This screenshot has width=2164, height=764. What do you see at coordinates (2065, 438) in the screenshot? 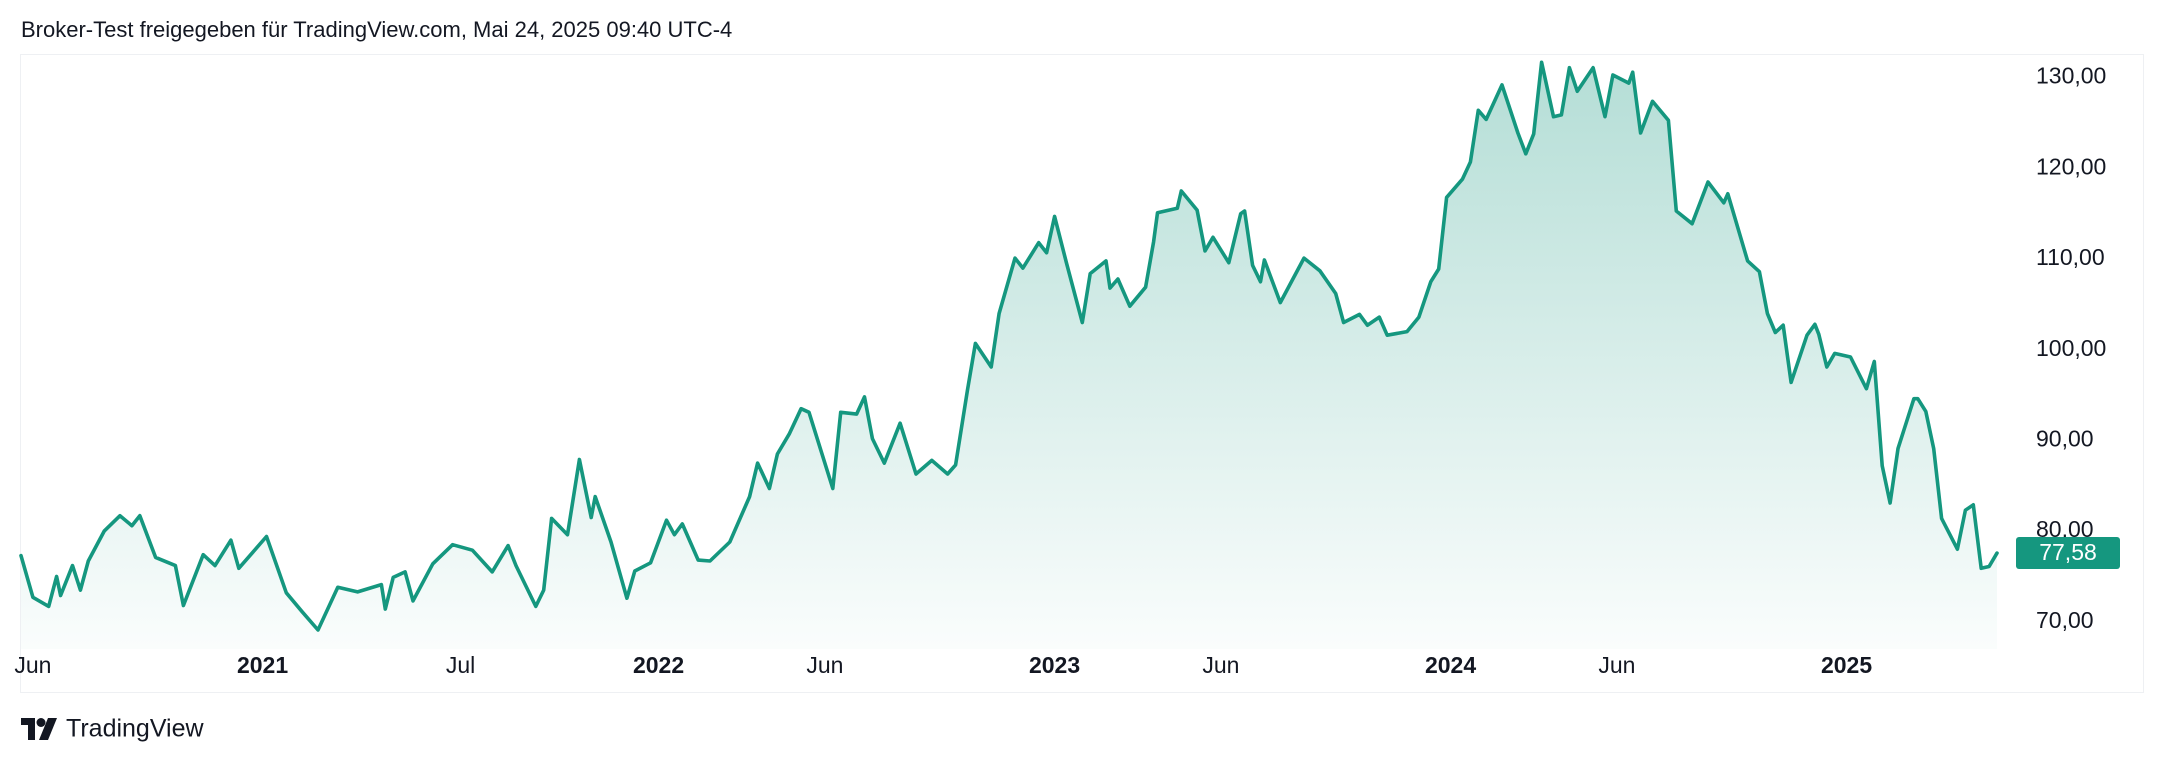
I see `y-tick-label: 90,00` at bounding box center [2065, 438].